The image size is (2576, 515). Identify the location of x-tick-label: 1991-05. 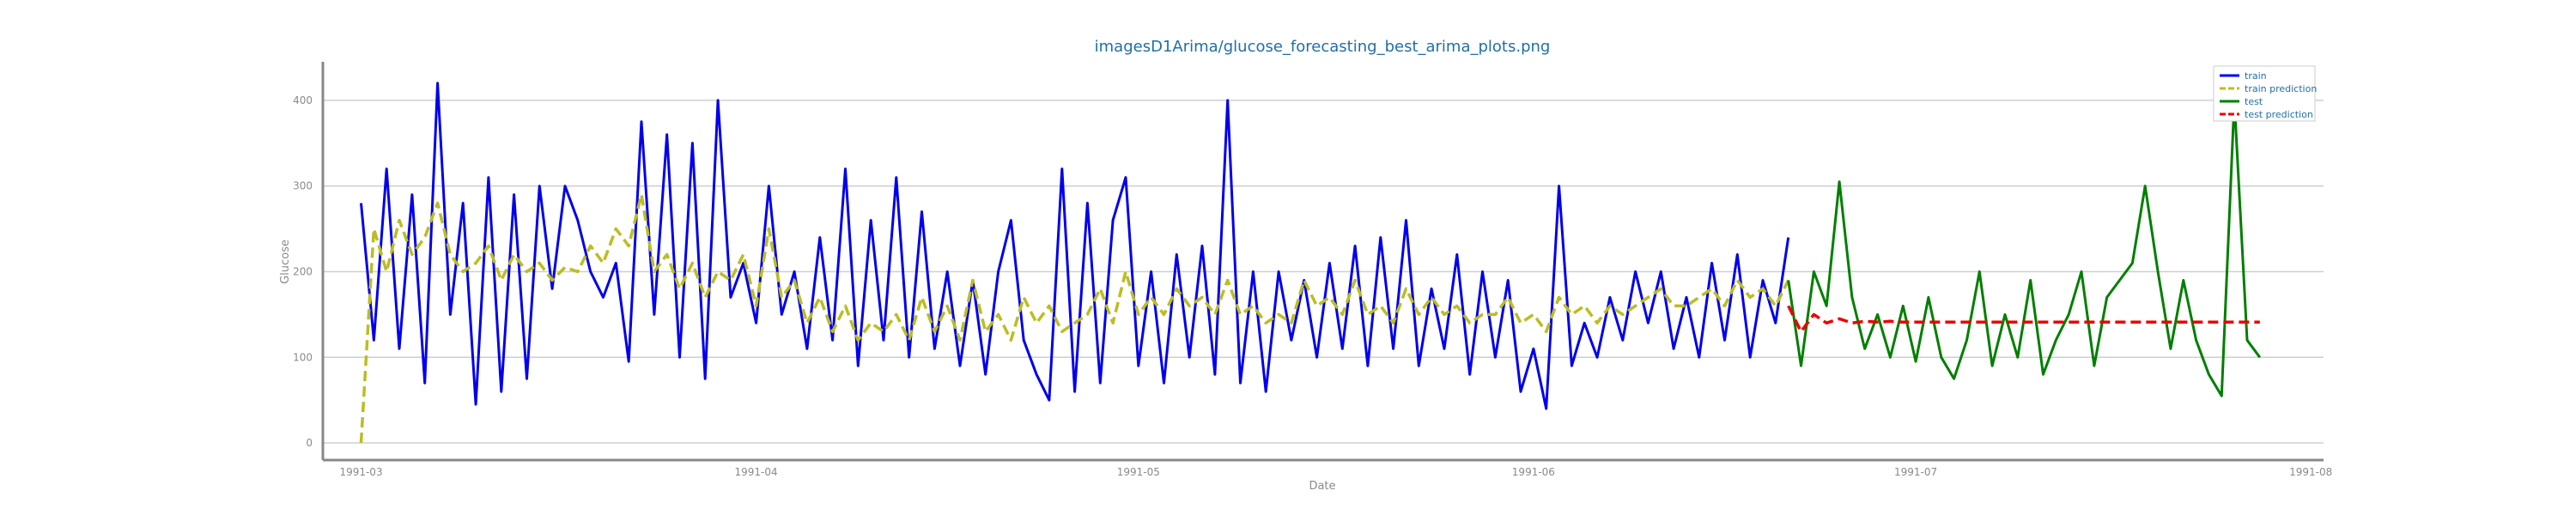
(1138, 472).